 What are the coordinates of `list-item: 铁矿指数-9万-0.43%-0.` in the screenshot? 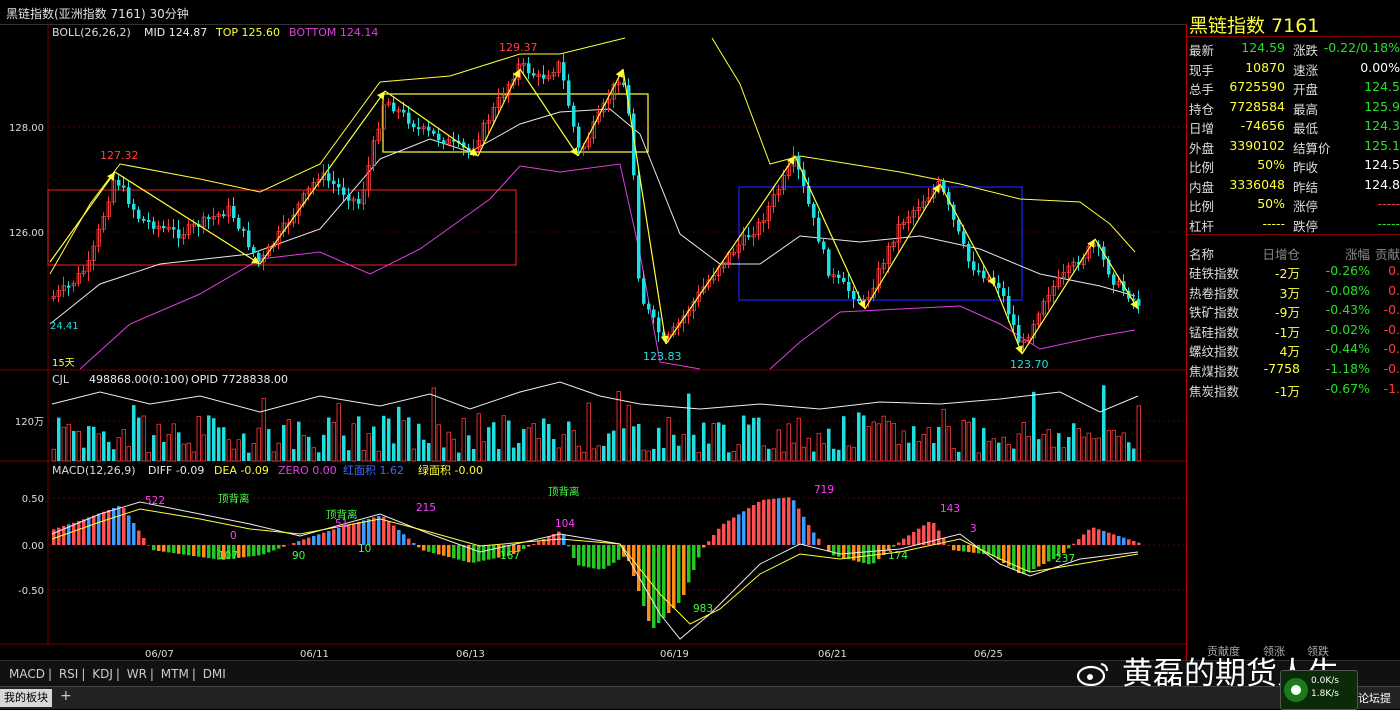 It's located at (1293, 310).